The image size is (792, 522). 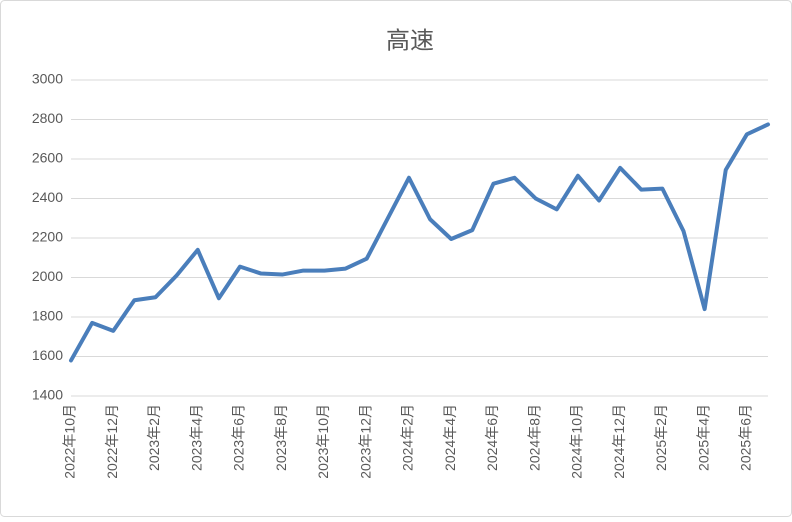 I want to click on x-tick-label: 2024年4月, so click(x=450, y=437).